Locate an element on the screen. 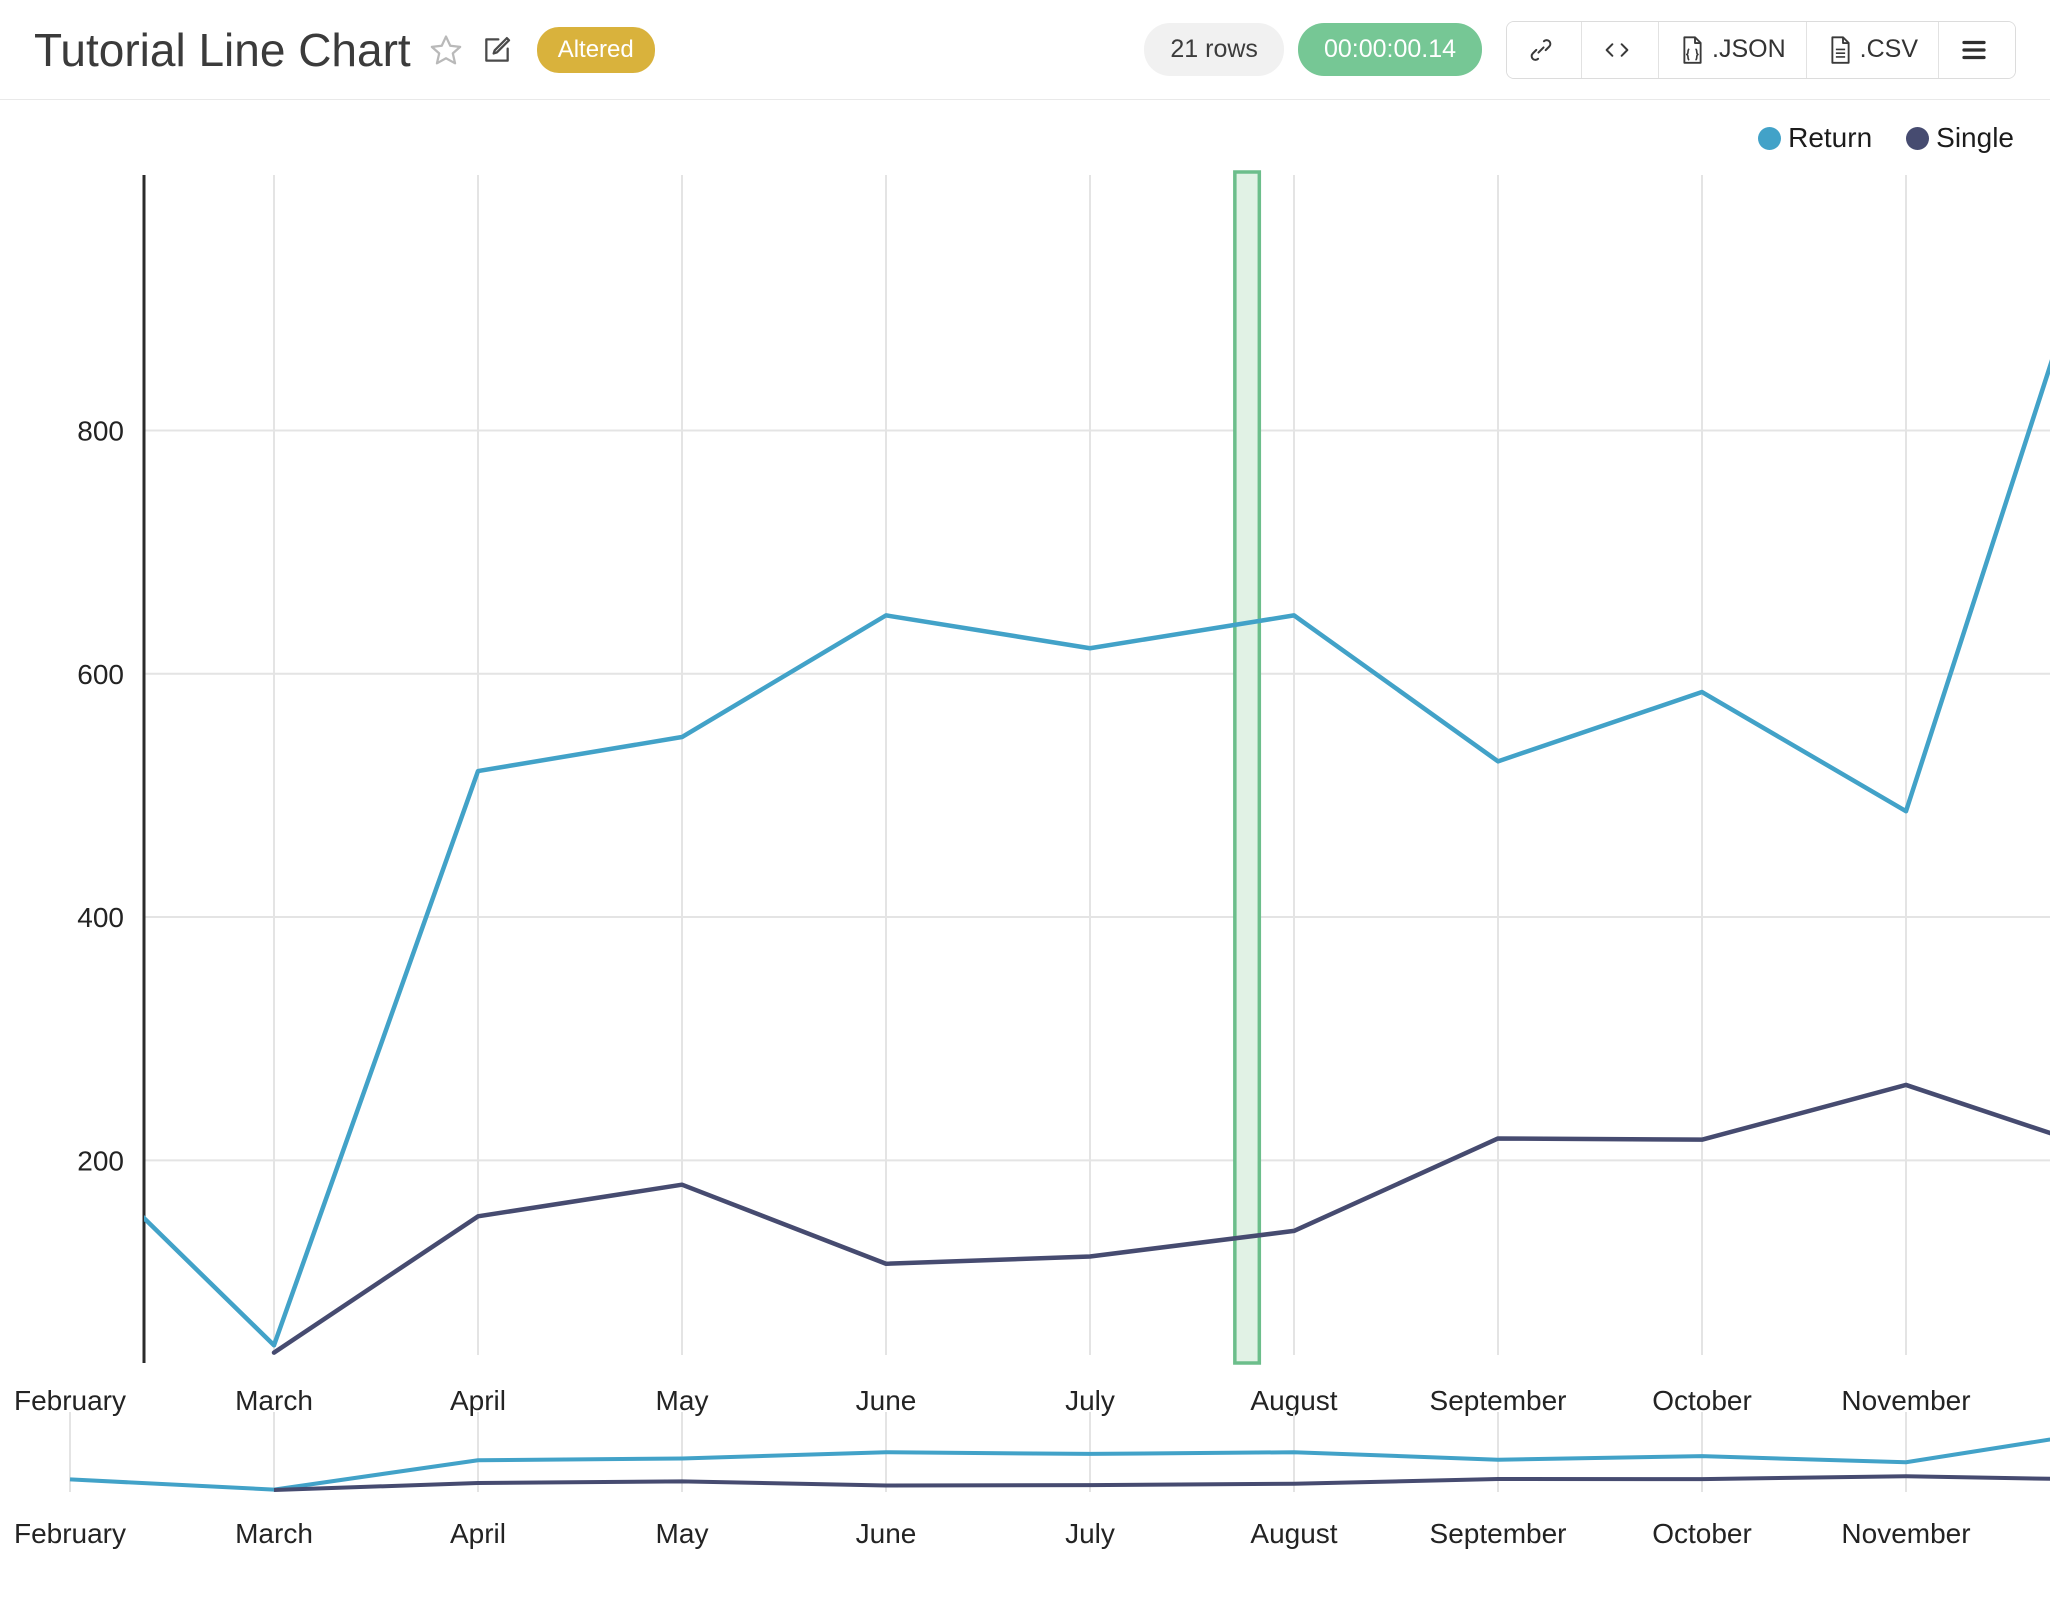 This screenshot has width=2050, height=1598. action-button-group: .JSON .CSV is located at coordinates (1761, 49).